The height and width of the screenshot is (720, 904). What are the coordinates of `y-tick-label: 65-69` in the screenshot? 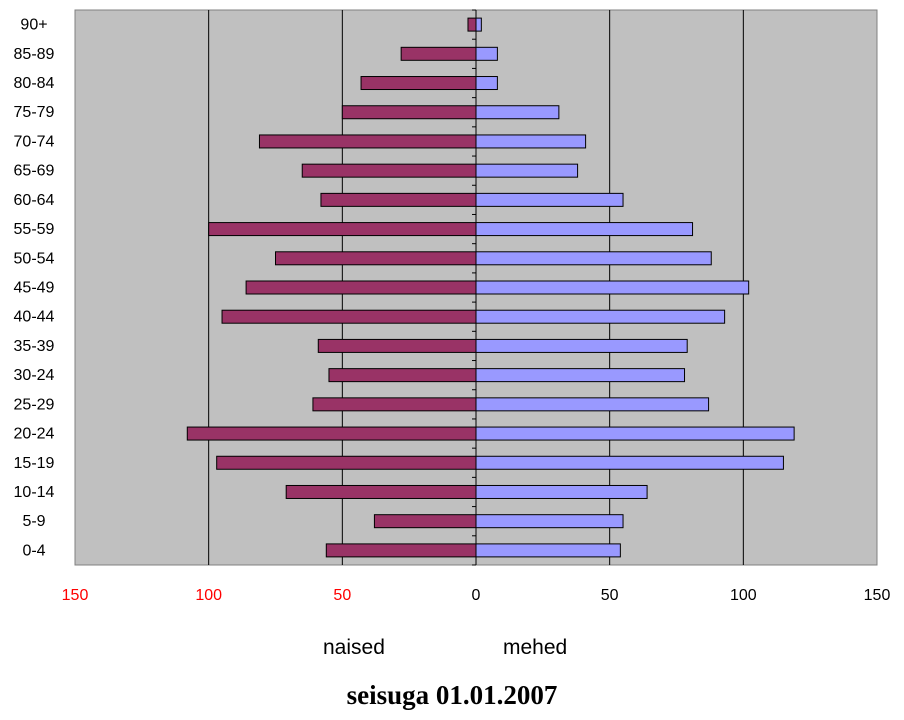 It's located at (34, 171).